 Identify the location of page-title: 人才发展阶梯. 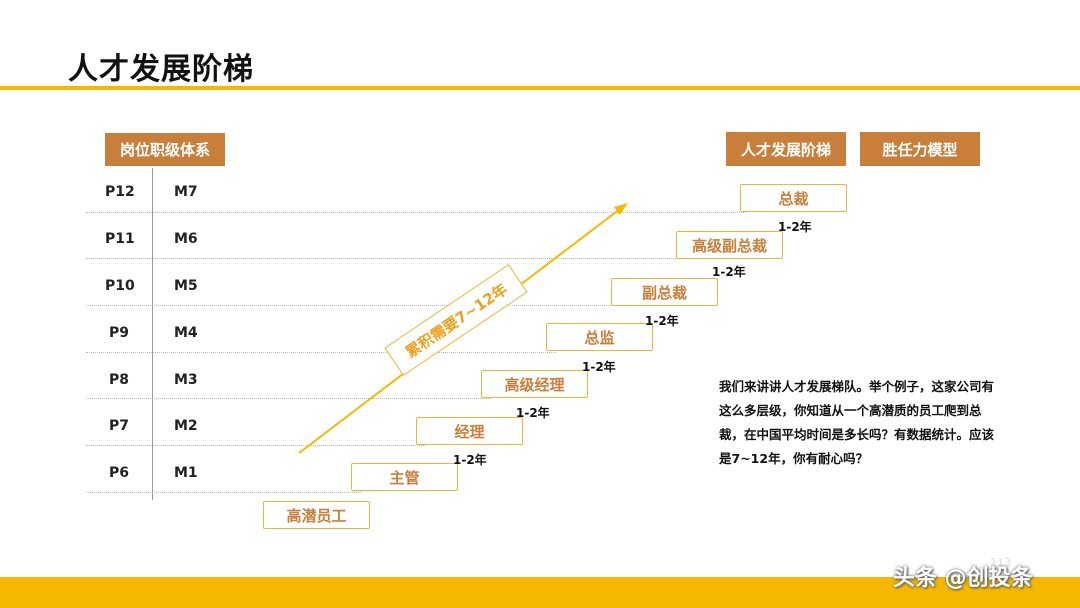
(161, 69).